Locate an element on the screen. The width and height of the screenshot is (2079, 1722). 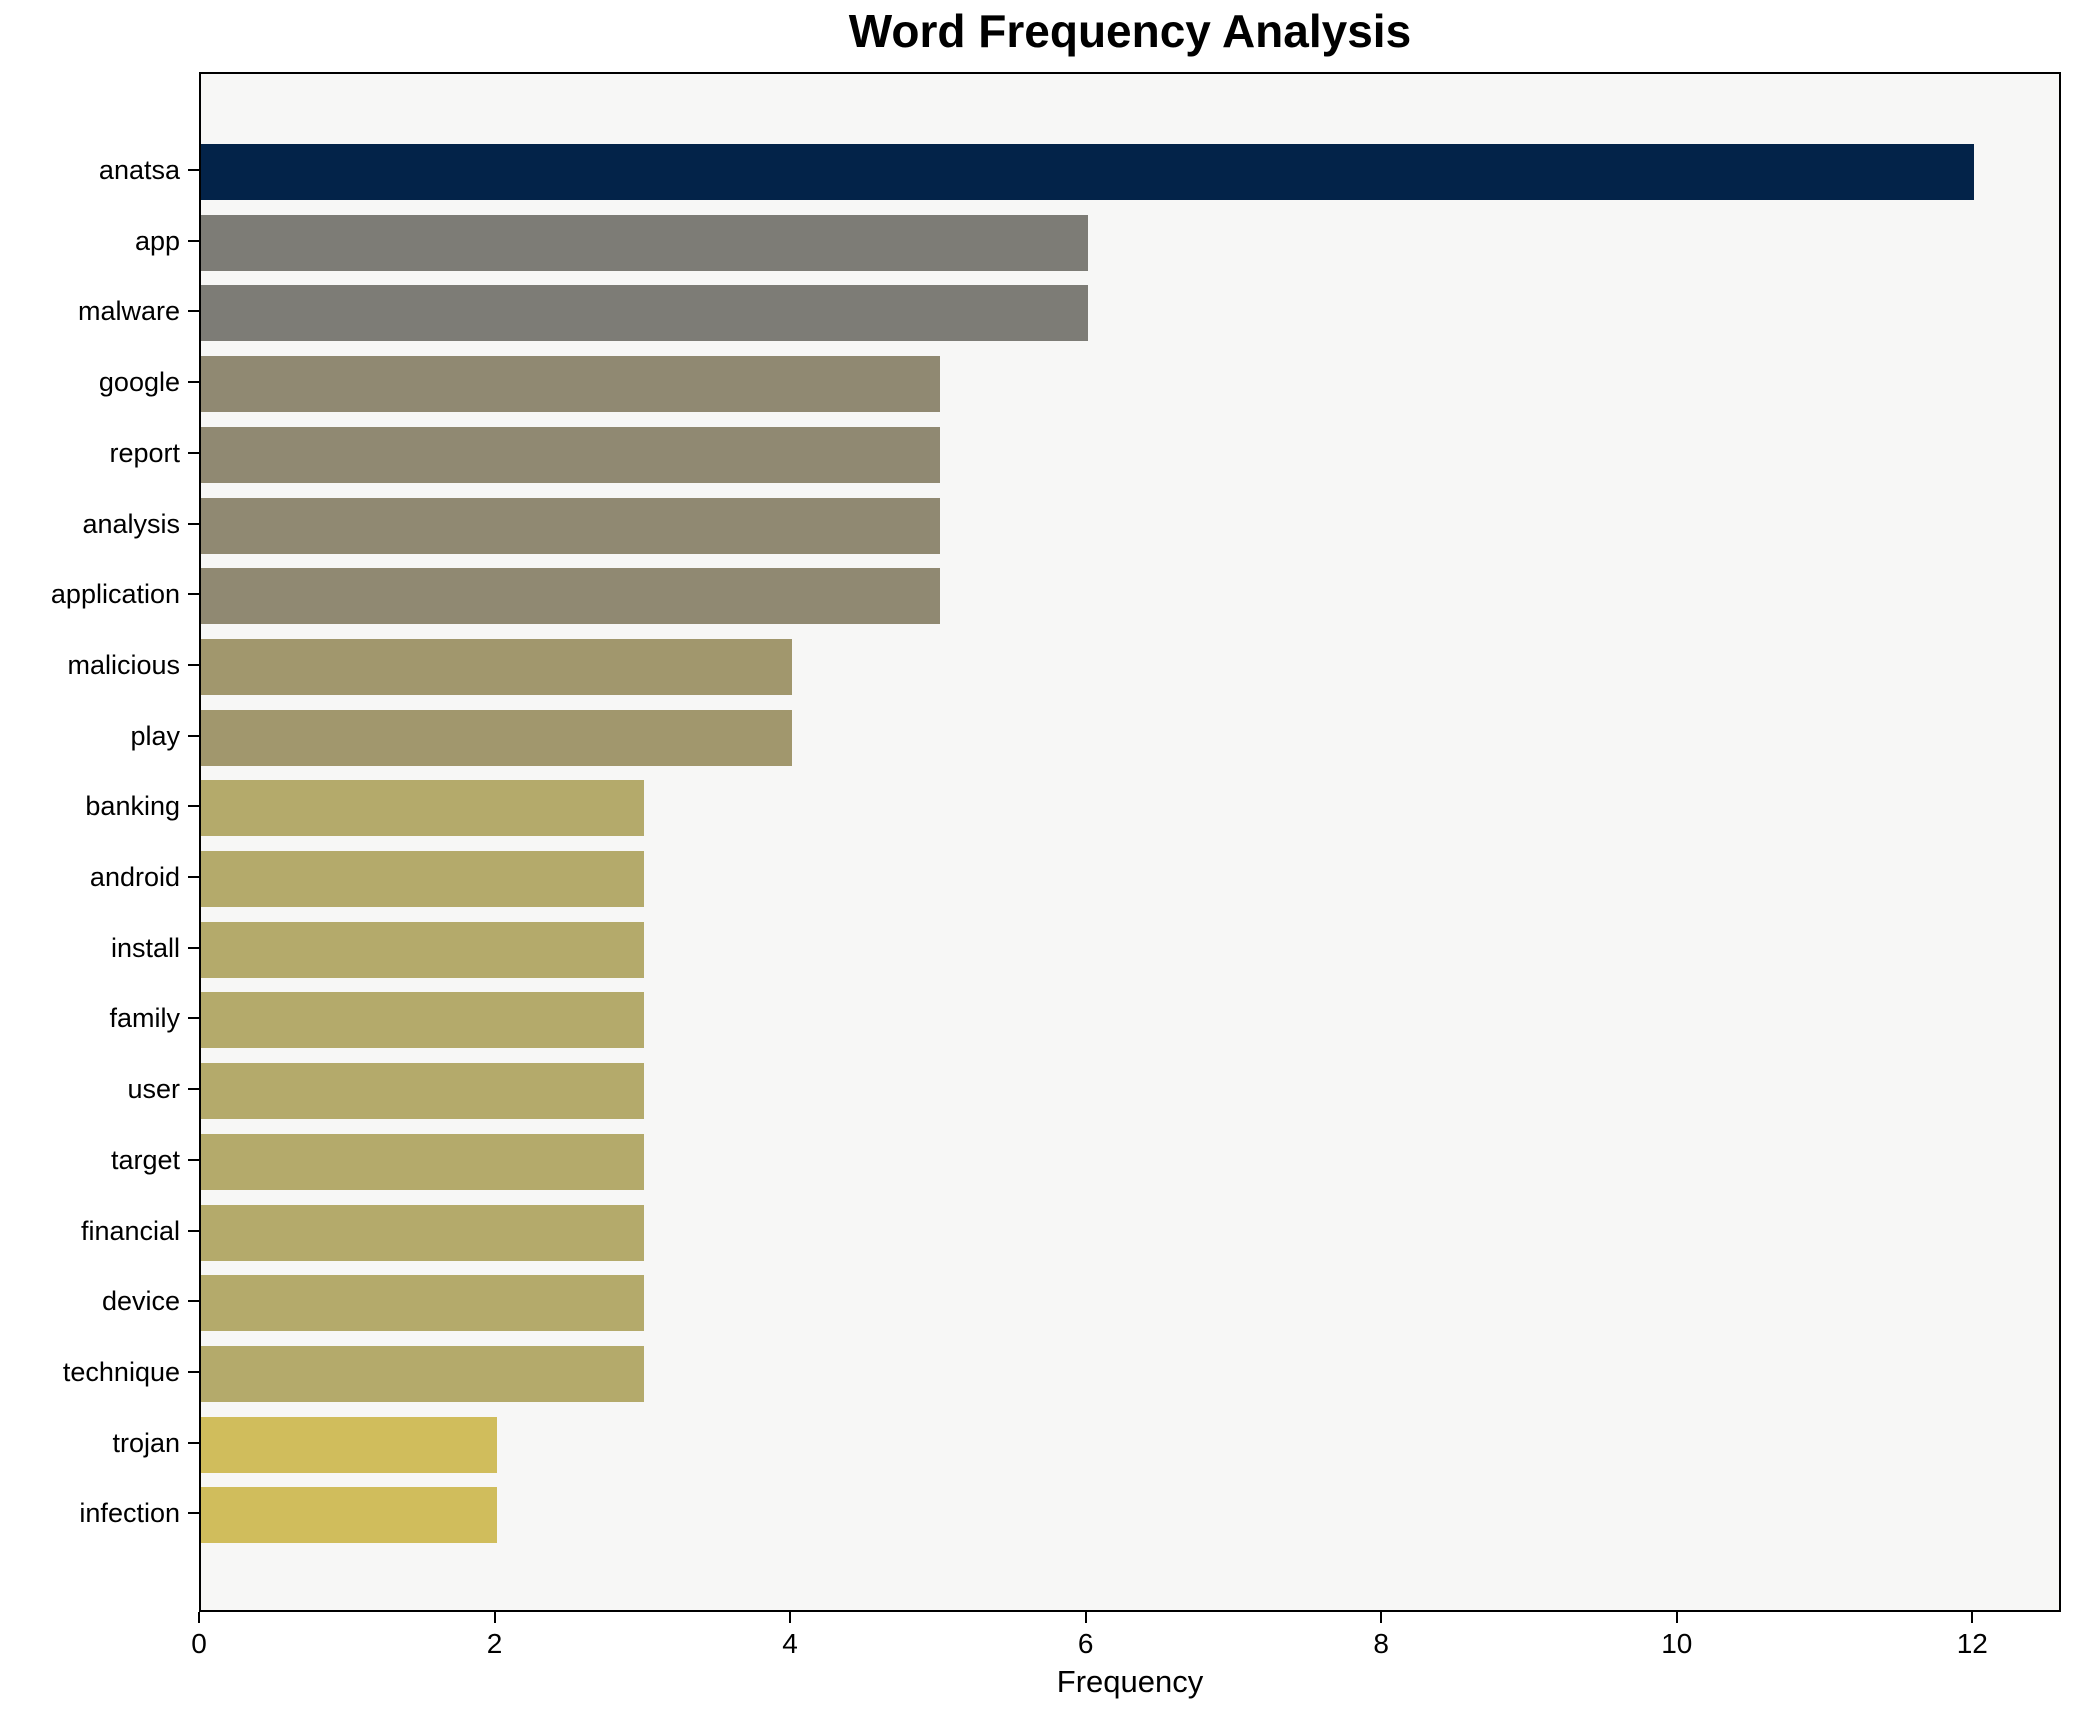
y-tick-label-trojan: trojan is located at coordinates (146, 1442).